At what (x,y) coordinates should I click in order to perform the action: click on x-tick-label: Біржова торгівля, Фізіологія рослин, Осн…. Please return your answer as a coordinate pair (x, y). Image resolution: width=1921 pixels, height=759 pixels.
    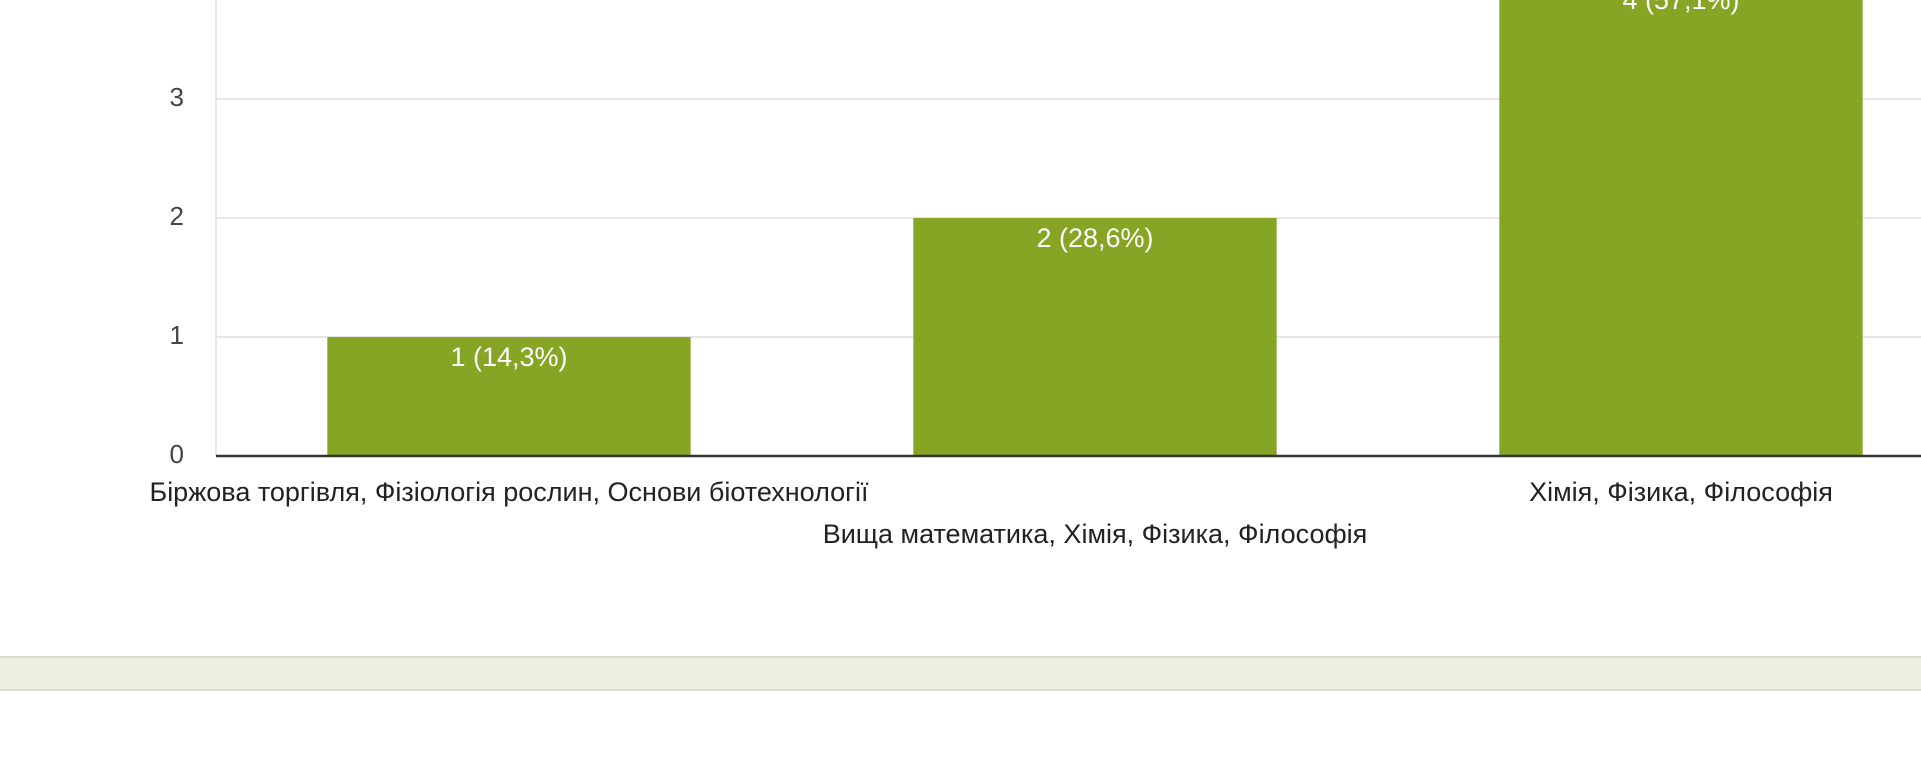
    Looking at the image, I should click on (509, 492).